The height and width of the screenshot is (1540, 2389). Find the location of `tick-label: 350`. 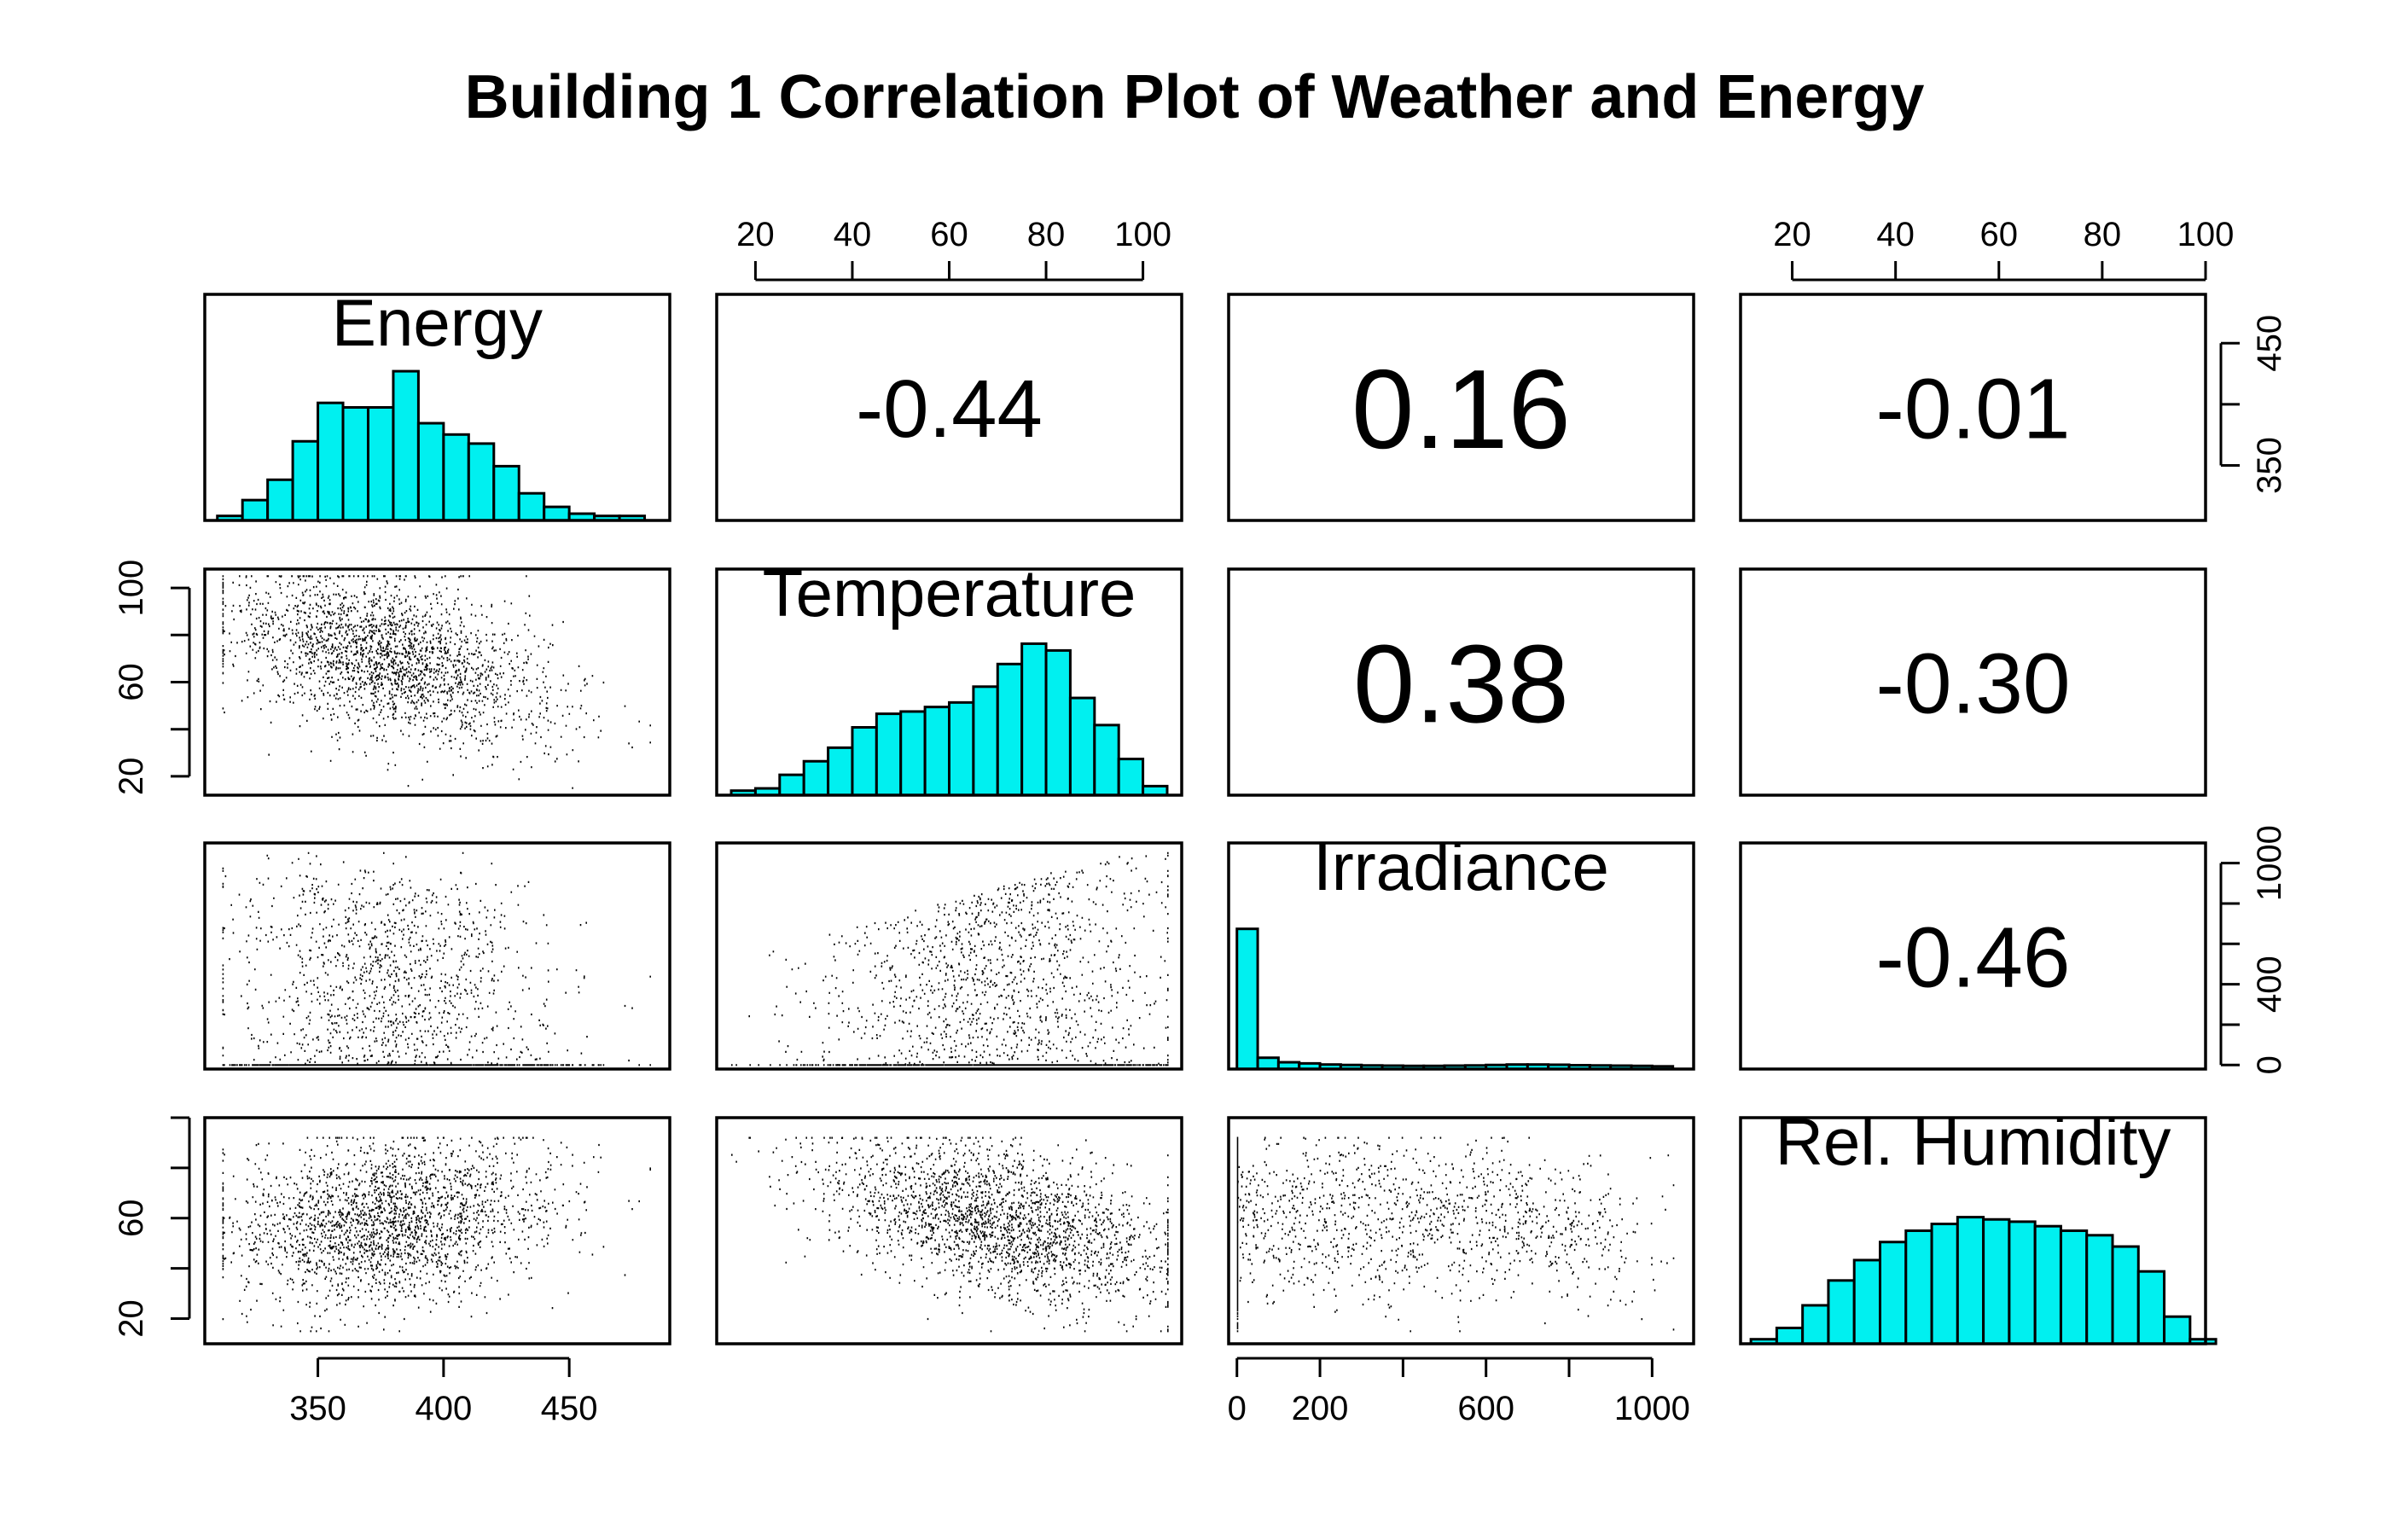

tick-label: 350 is located at coordinates (317, 1408).